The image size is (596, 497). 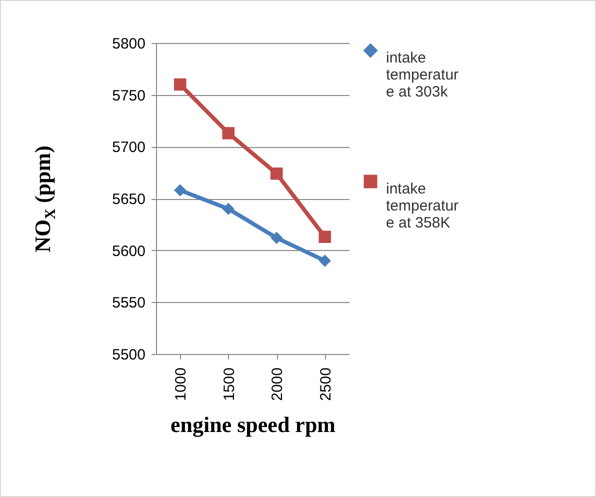 I want to click on y-tick-label: 5500, so click(x=129, y=355).